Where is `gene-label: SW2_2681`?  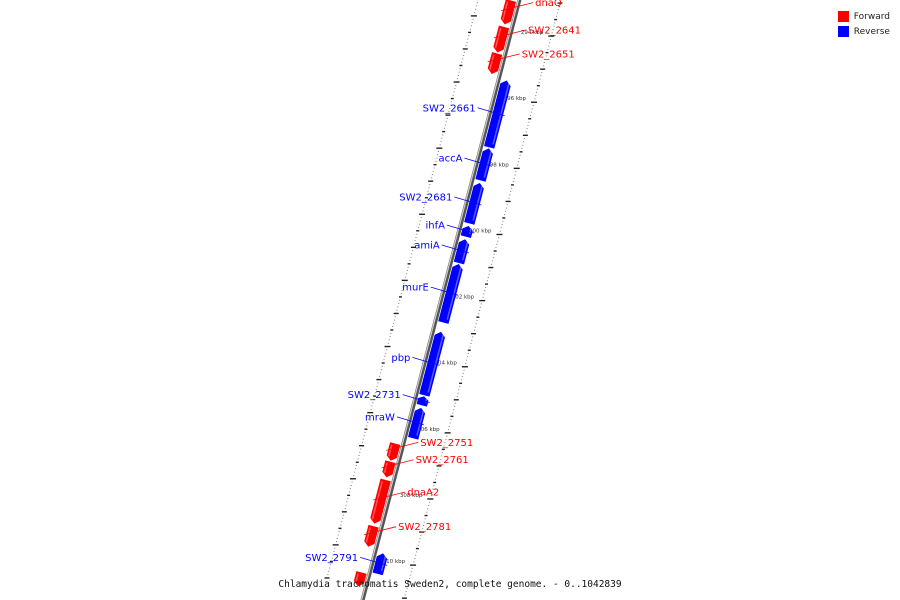 gene-label: SW2_2681 is located at coordinates (425, 198).